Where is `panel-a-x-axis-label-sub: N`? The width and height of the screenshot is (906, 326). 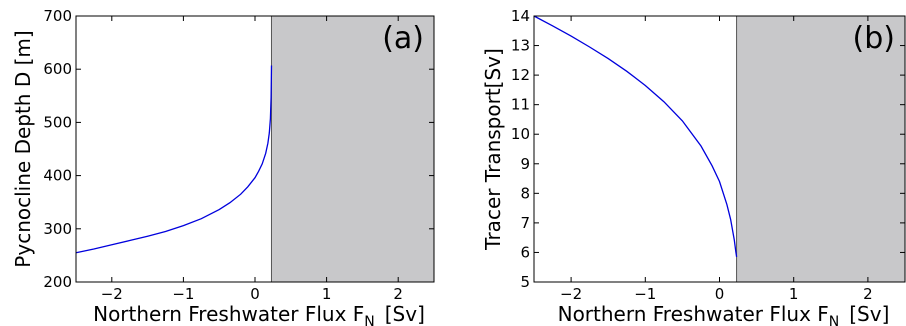
panel-a-x-axis-label-sub: N is located at coordinates (369, 320).